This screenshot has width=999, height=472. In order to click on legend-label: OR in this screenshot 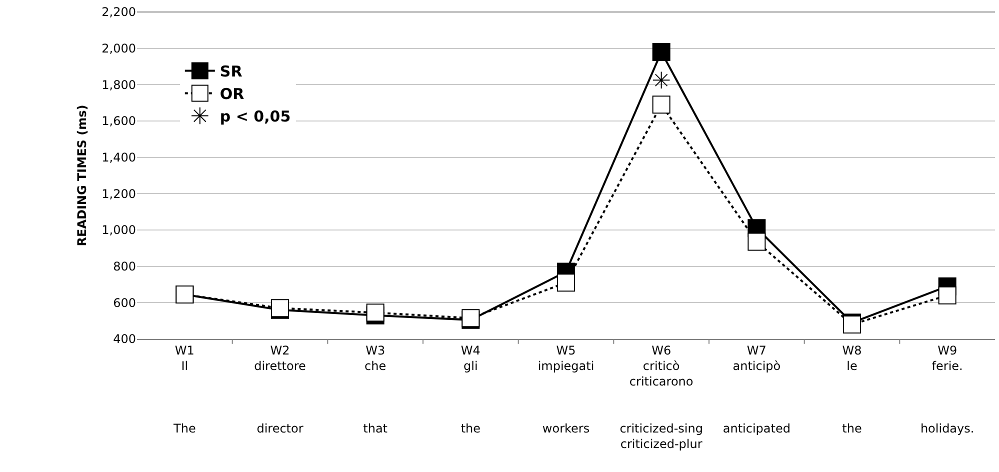, I will do `click(232, 94)`.